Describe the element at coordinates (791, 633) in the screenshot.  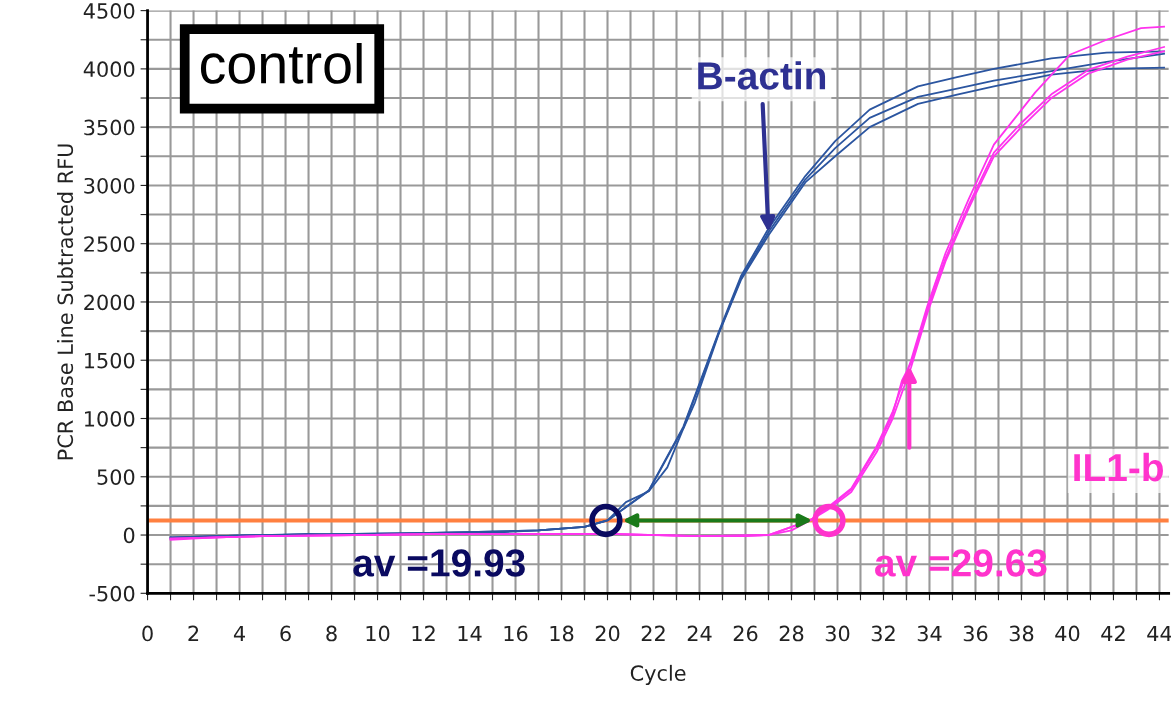
I see `x-tick-label: 28` at that location.